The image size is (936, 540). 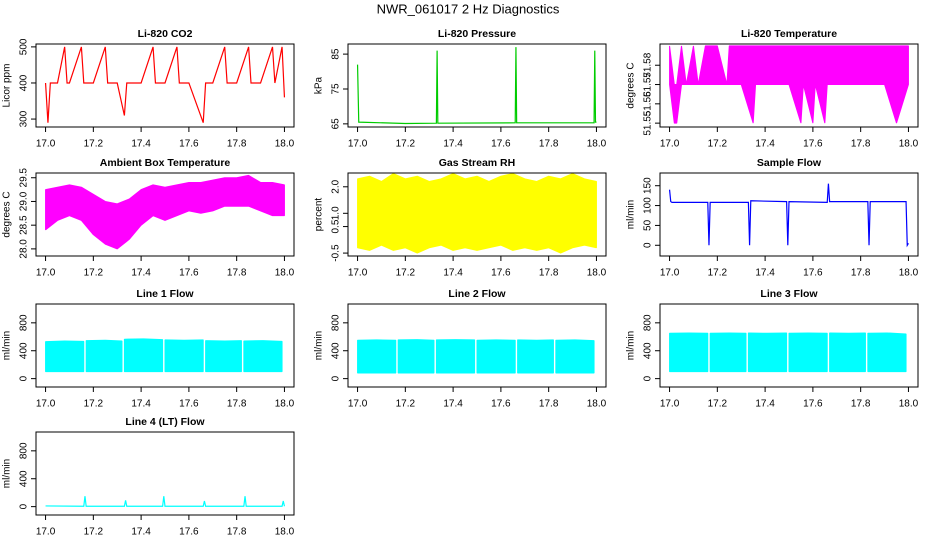 What do you see at coordinates (336, 124) in the screenshot?
I see `y-tick-label: 65` at bounding box center [336, 124].